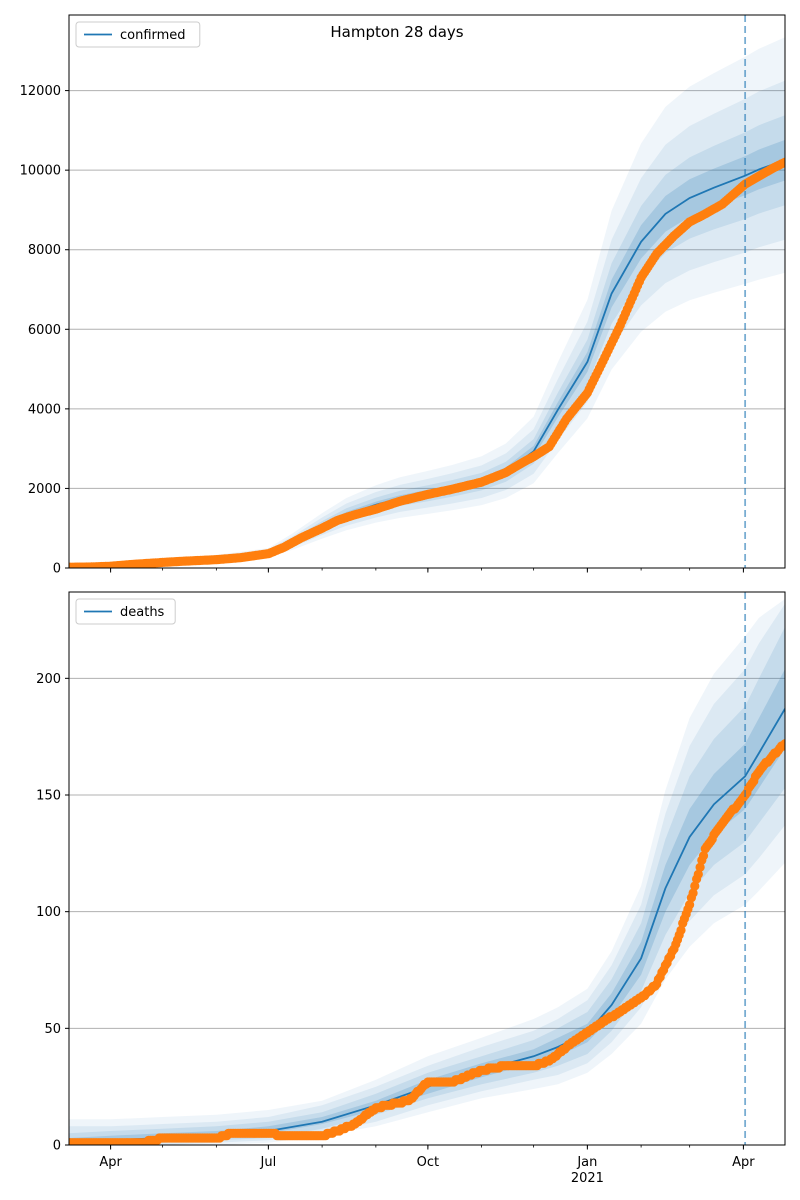 This screenshot has width=800, height=1200. I want to click on x-tick-label: Jan, so click(586, 1162).